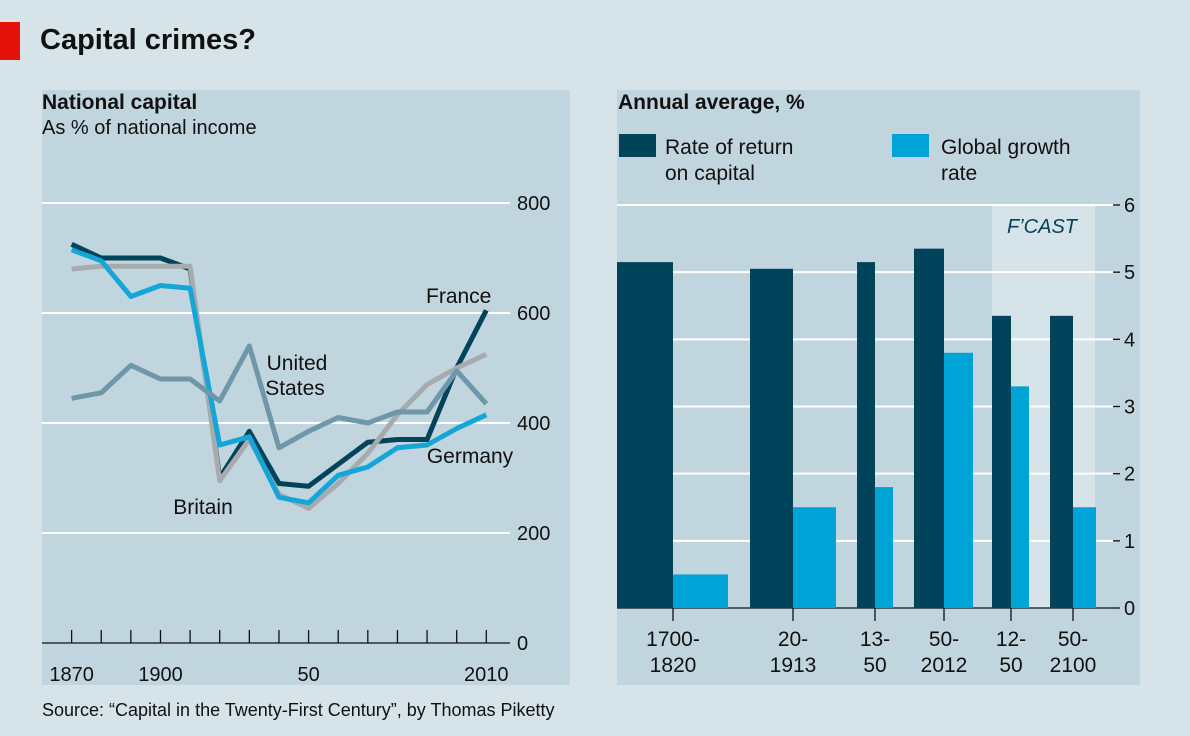  I want to click on right-y-tick-label: 2, so click(1129, 475).